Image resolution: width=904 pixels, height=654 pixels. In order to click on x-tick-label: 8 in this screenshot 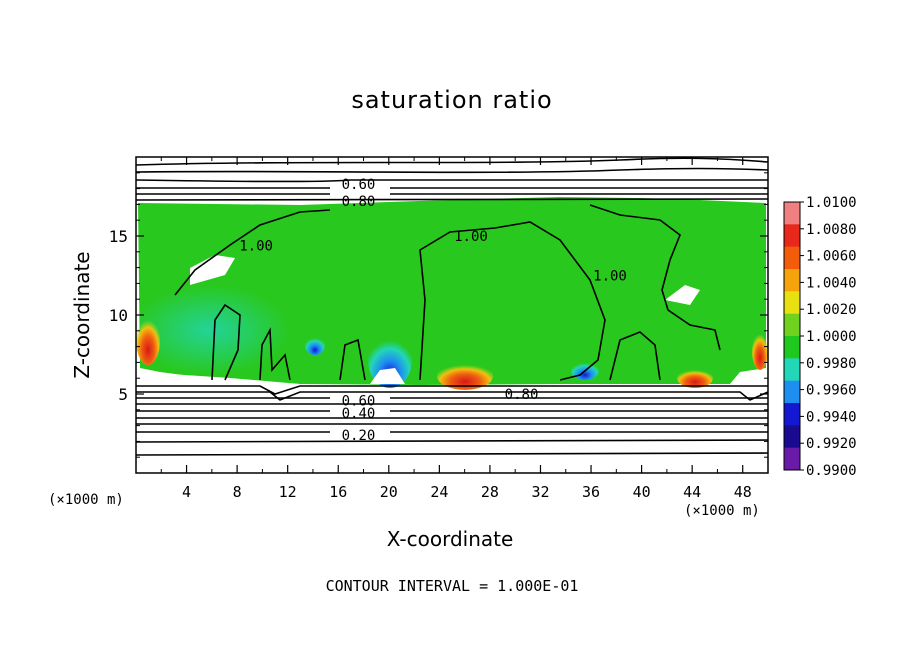, I will do `click(237, 492)`.